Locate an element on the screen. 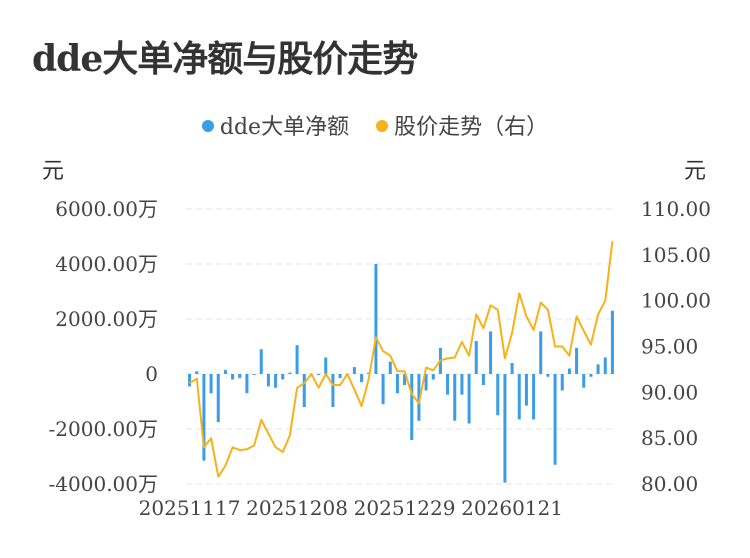 The width and height of the screenshot is (750, 558). x-tick-label: 20251229 is located at coordinates (405, 508).